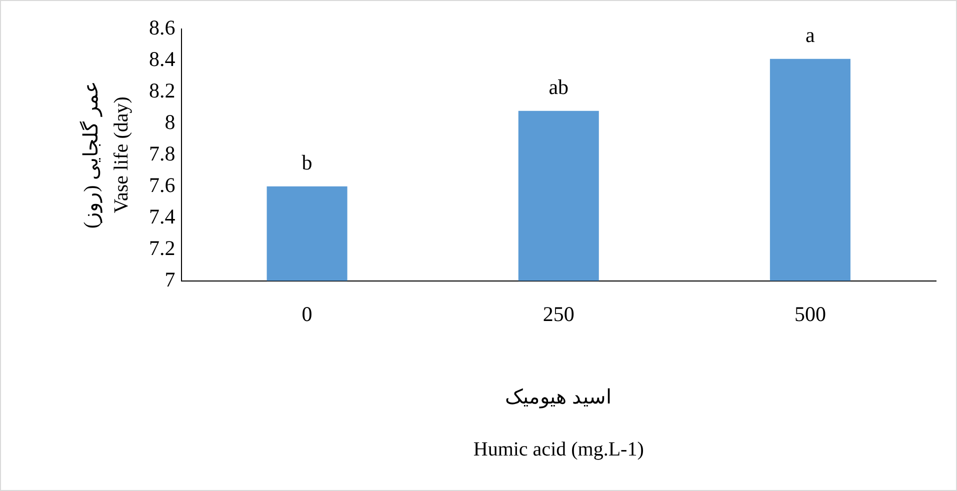 The image size is (957, 491). Describe the element at coordinates (558, 86) in the screenshot. I see `annotation: ab` at that location.